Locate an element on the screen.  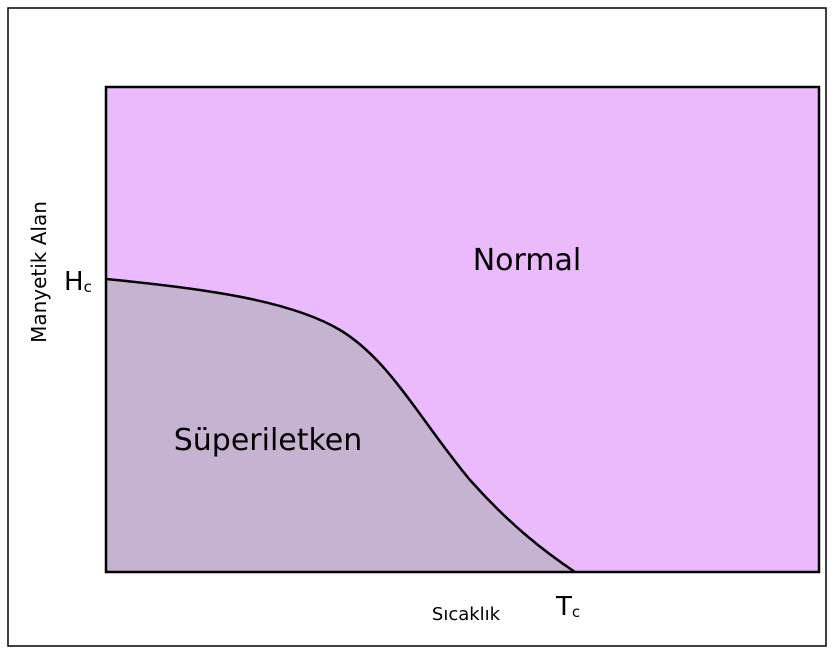
tc-marker: Tc is located at coordinates (567, 607).